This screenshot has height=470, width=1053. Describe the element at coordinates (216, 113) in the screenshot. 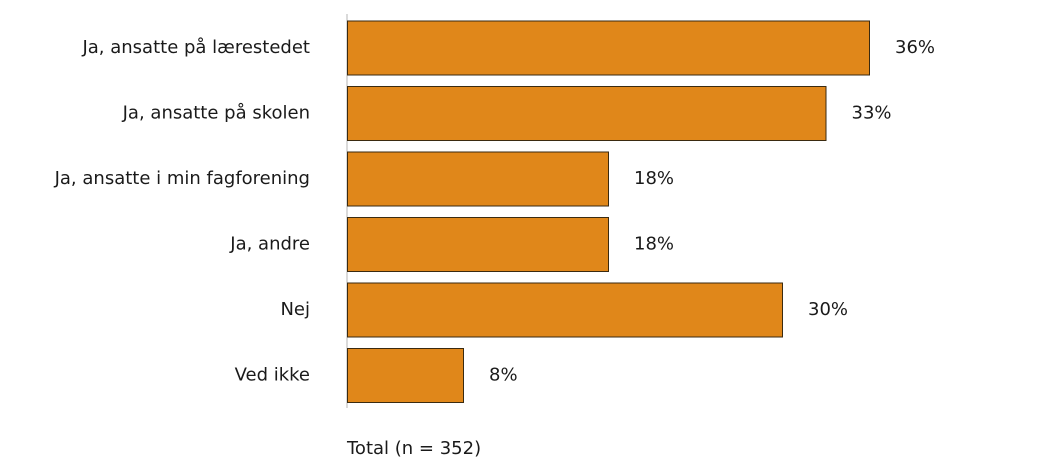

I see `category-label: Ja, ansatte på skolen` at that location.